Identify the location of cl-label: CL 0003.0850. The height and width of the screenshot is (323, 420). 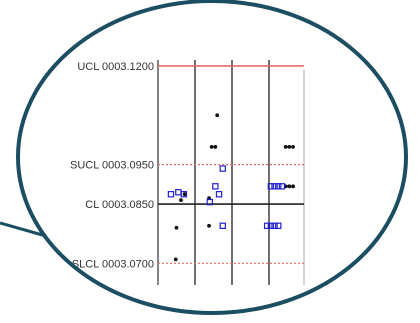
(119, 205).